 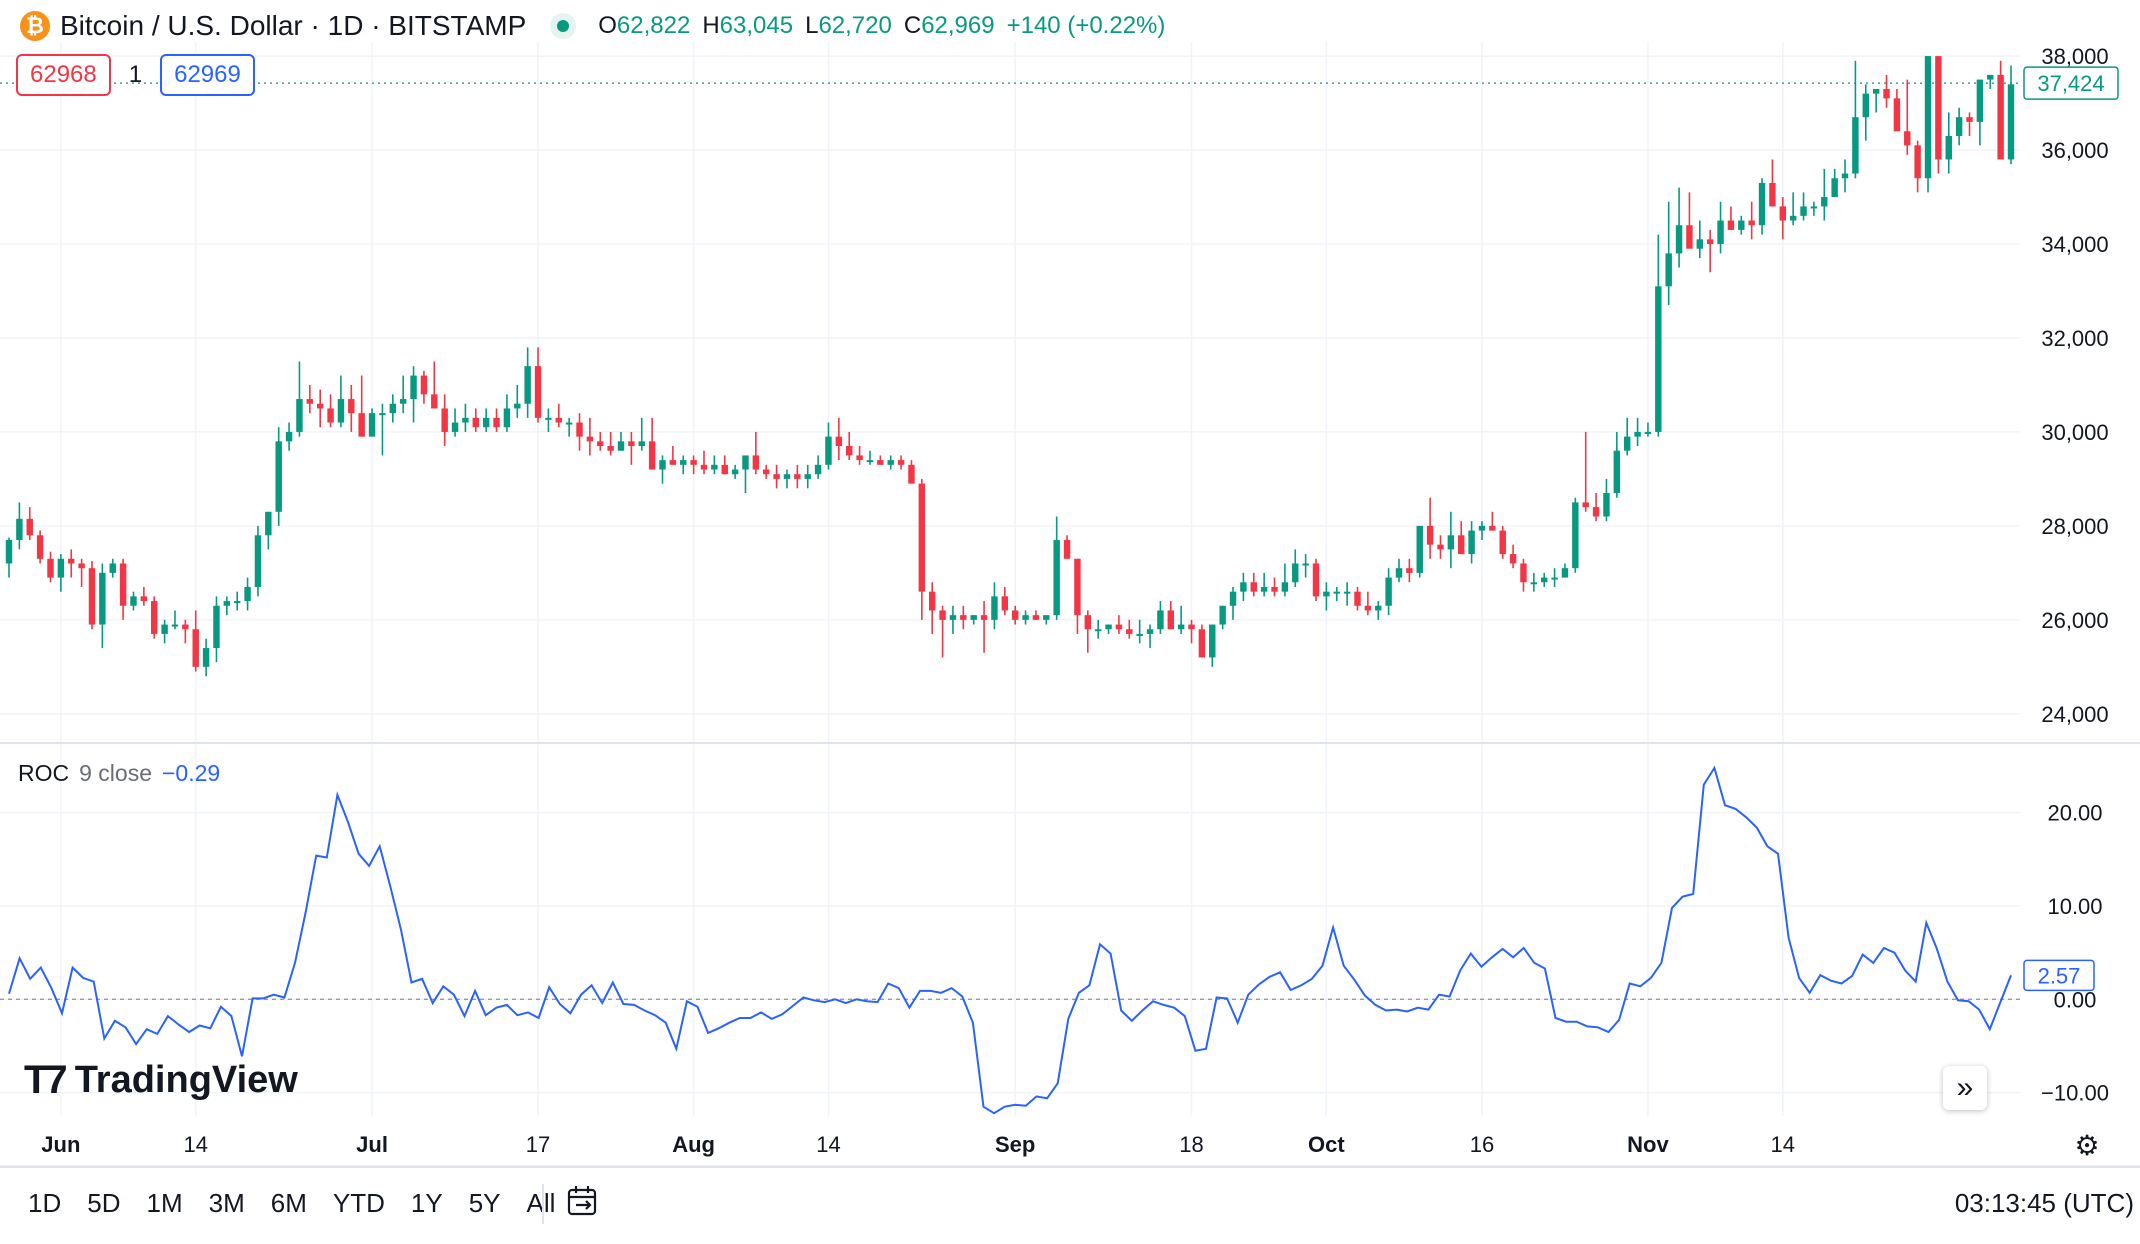 I want to click on roc-last-value-tag, so click(x=2059, y=975).